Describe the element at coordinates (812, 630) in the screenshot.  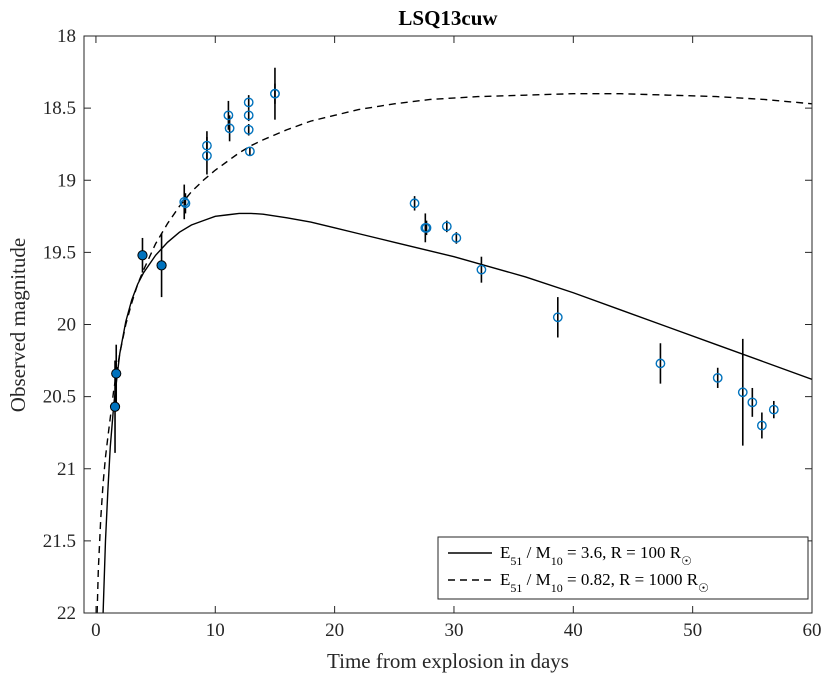
I see `x-tick-label: 60` at that location.